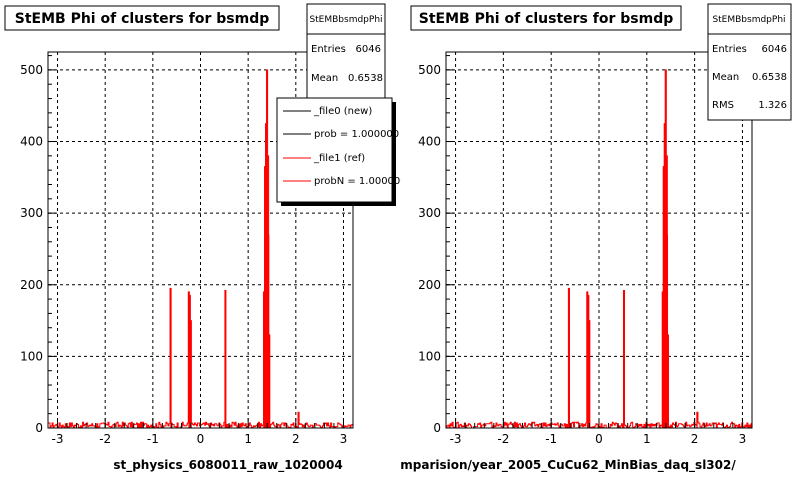 The image size is (800, 480). Describe the element at coordinates (328, 49) in the screenshot. I see `left-stats-entries-label: Entries` at that location.